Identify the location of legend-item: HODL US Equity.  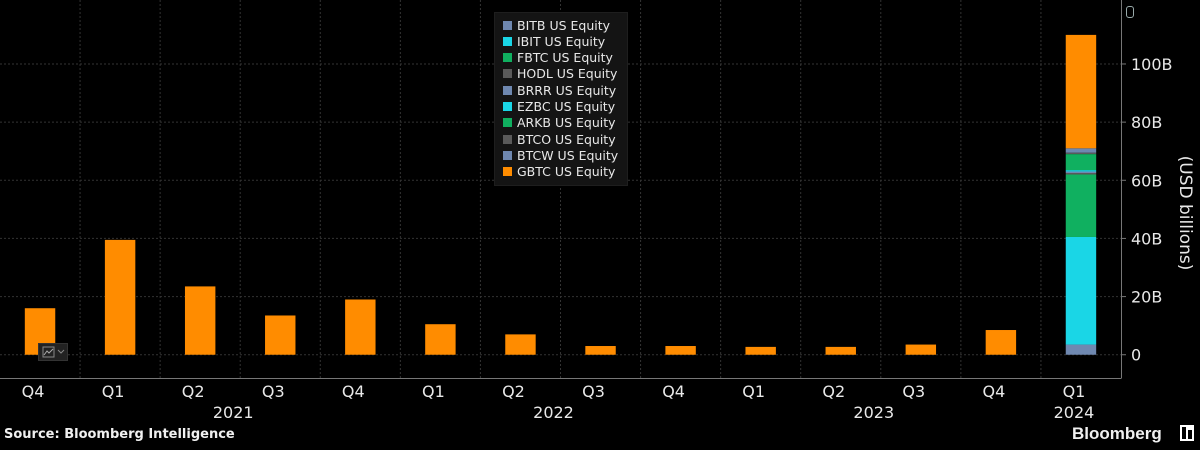
(560, 74).